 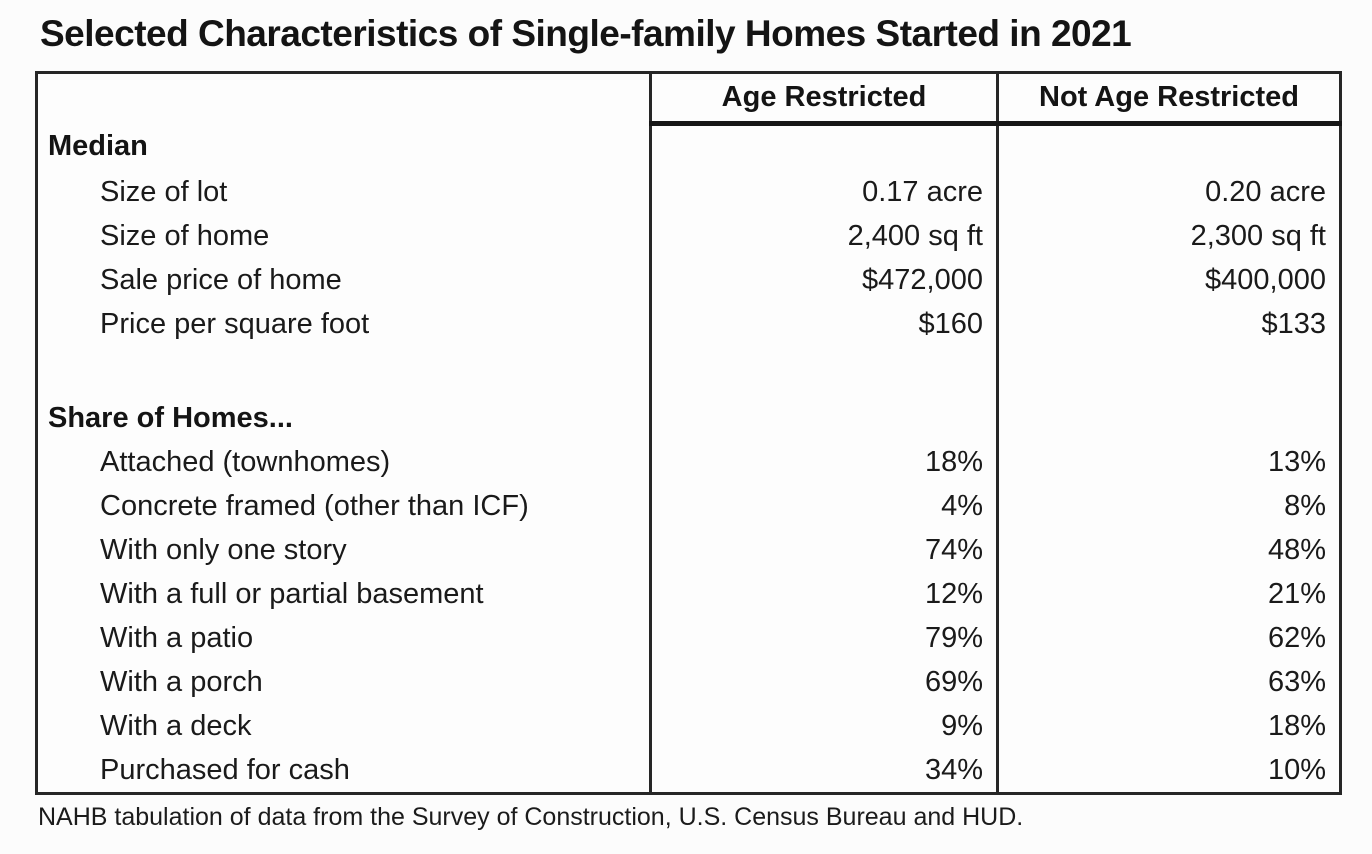 I want to click on table-row-attached: Attached (townhomes) 18% 13%, so click(x=689, y=462).